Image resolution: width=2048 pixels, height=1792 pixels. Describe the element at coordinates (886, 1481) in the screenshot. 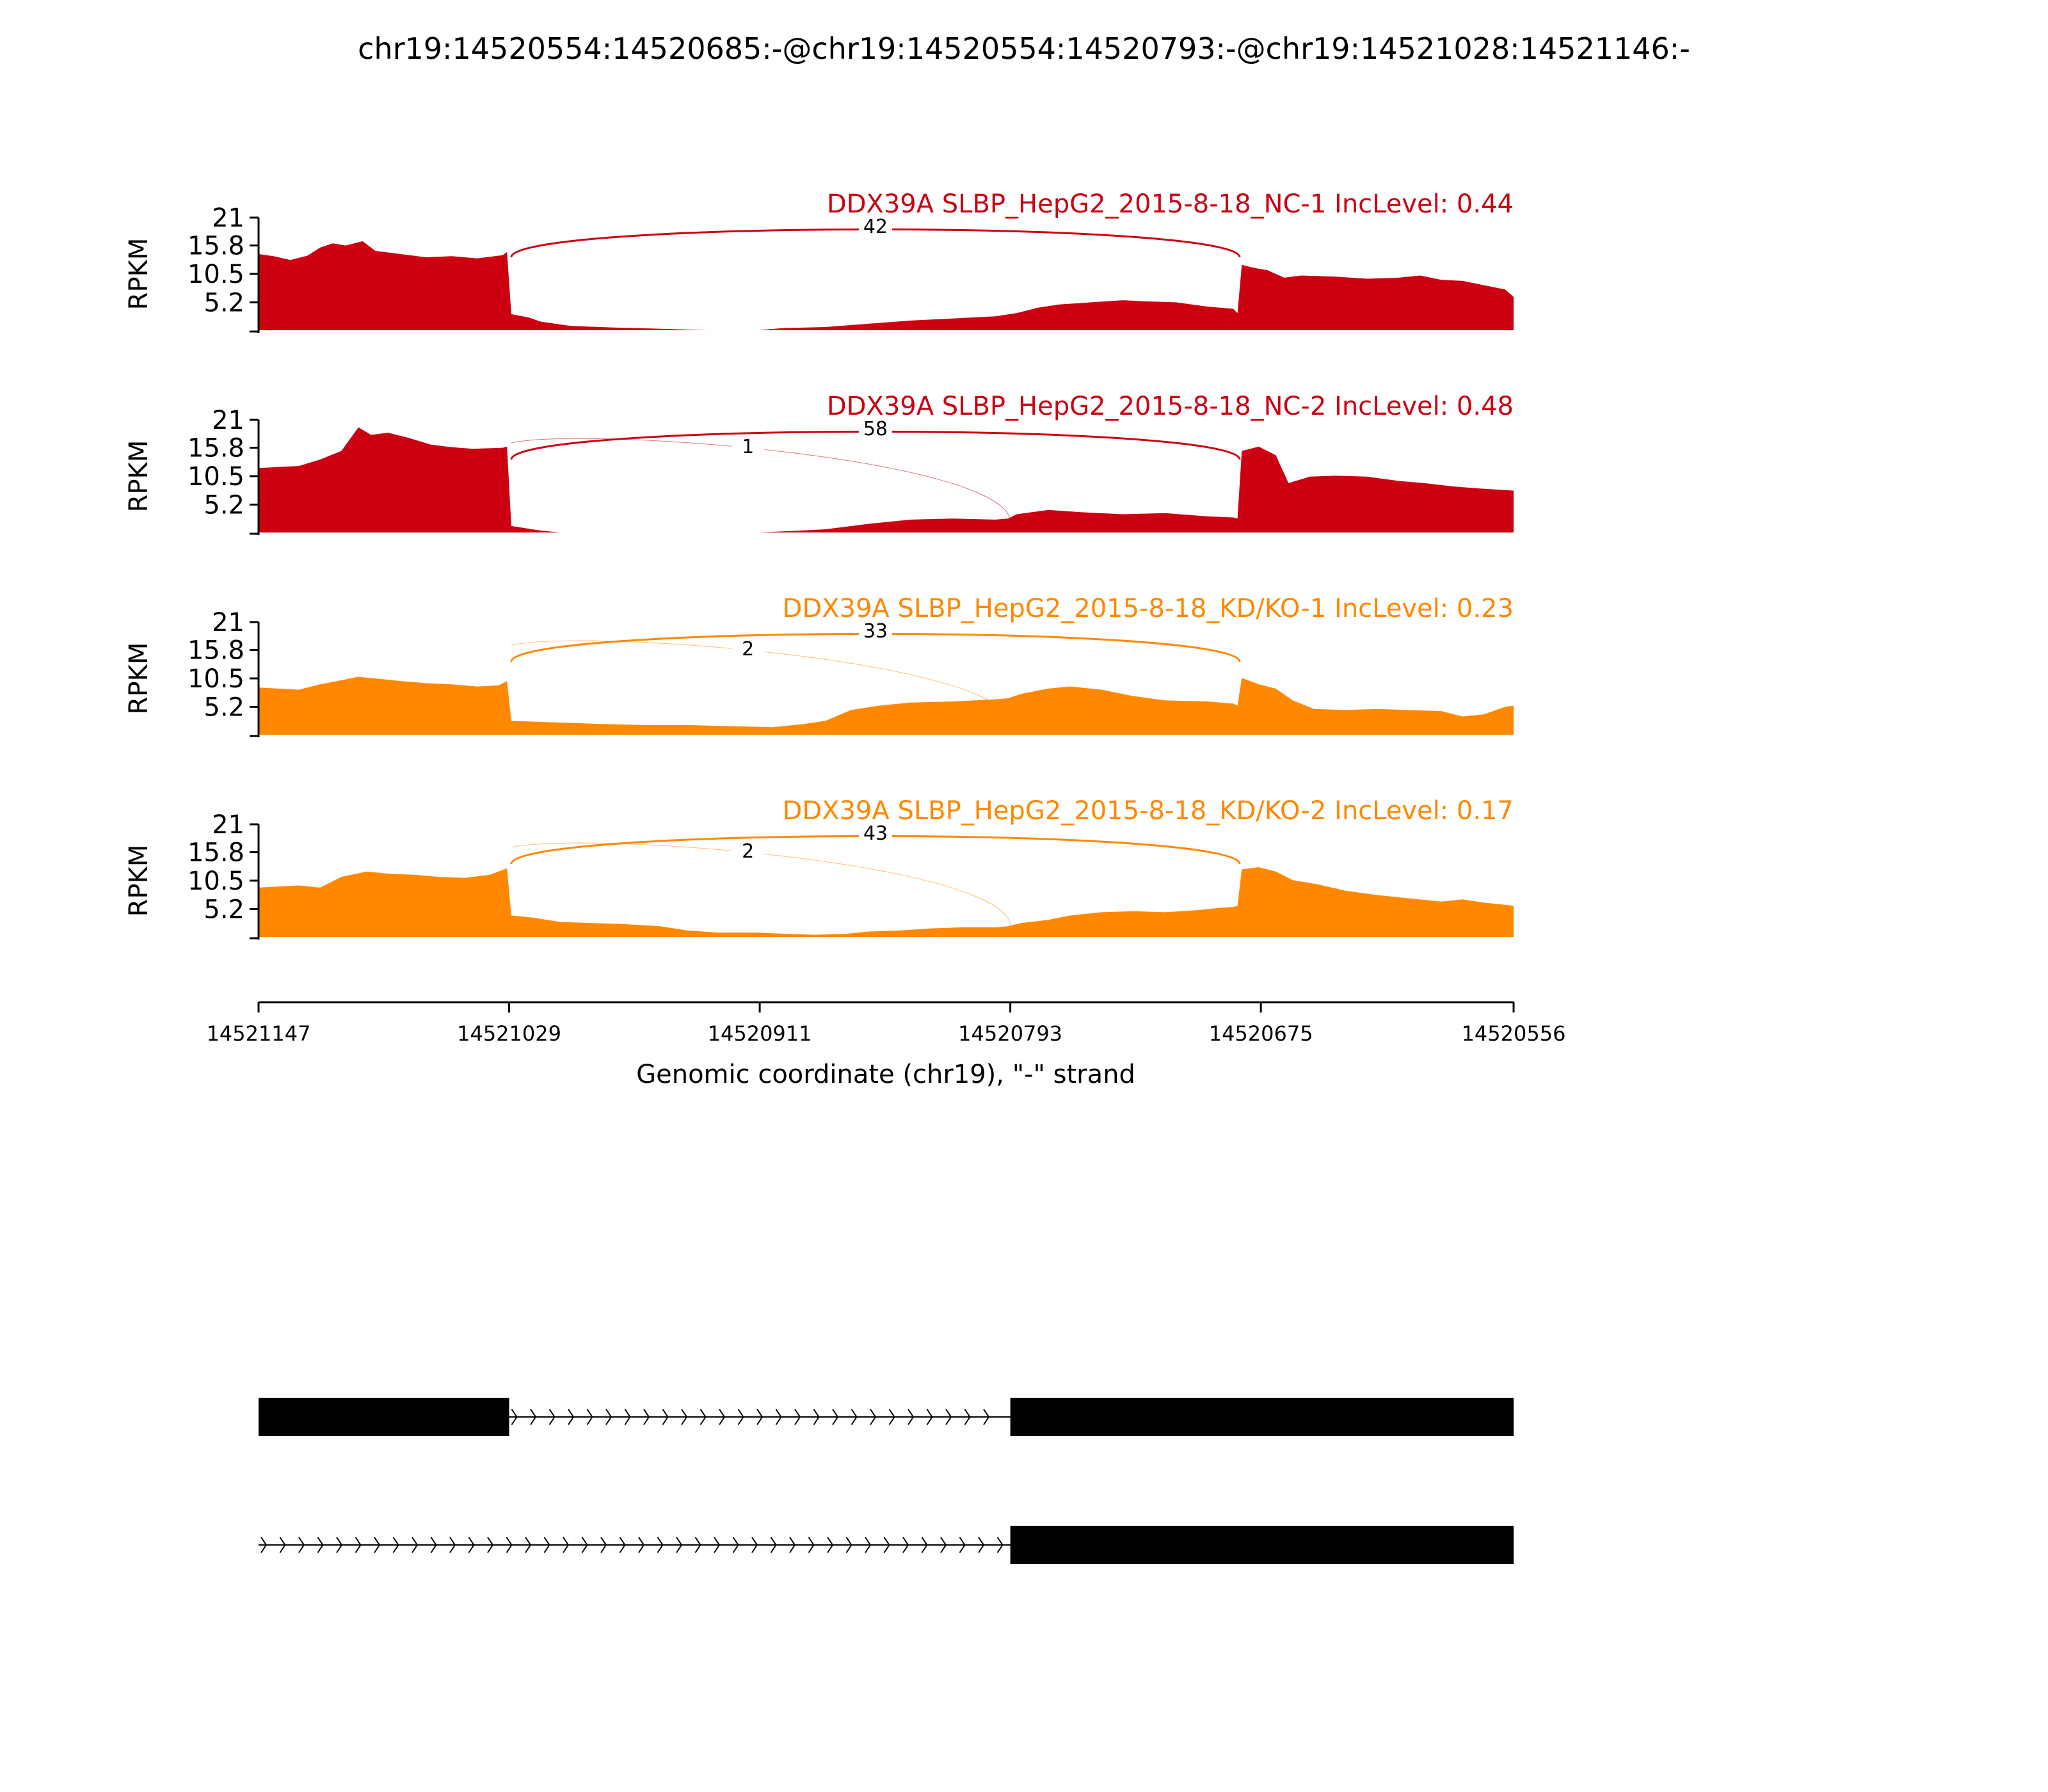

I see `gene-models` at that location.